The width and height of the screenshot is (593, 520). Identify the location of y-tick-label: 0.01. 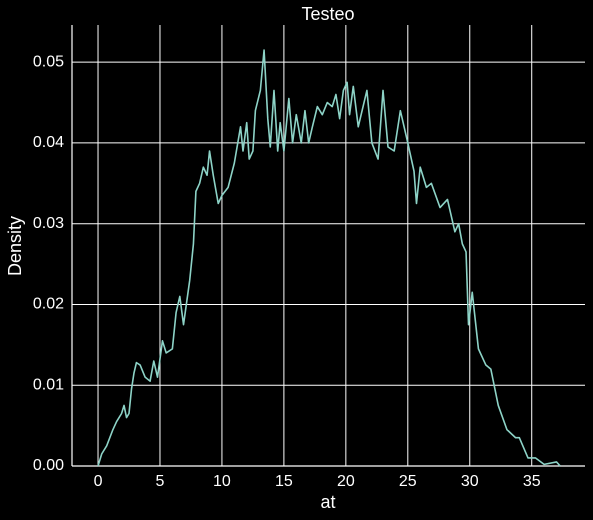
(48, 384).